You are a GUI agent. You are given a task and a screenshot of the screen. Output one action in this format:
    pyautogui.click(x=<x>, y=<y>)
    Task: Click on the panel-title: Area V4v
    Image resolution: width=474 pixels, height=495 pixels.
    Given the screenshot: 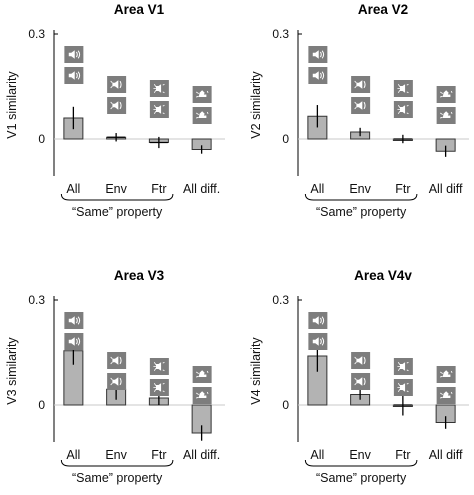 What is the action you would take?
    pyautogui.click(x=383, y=275)
    